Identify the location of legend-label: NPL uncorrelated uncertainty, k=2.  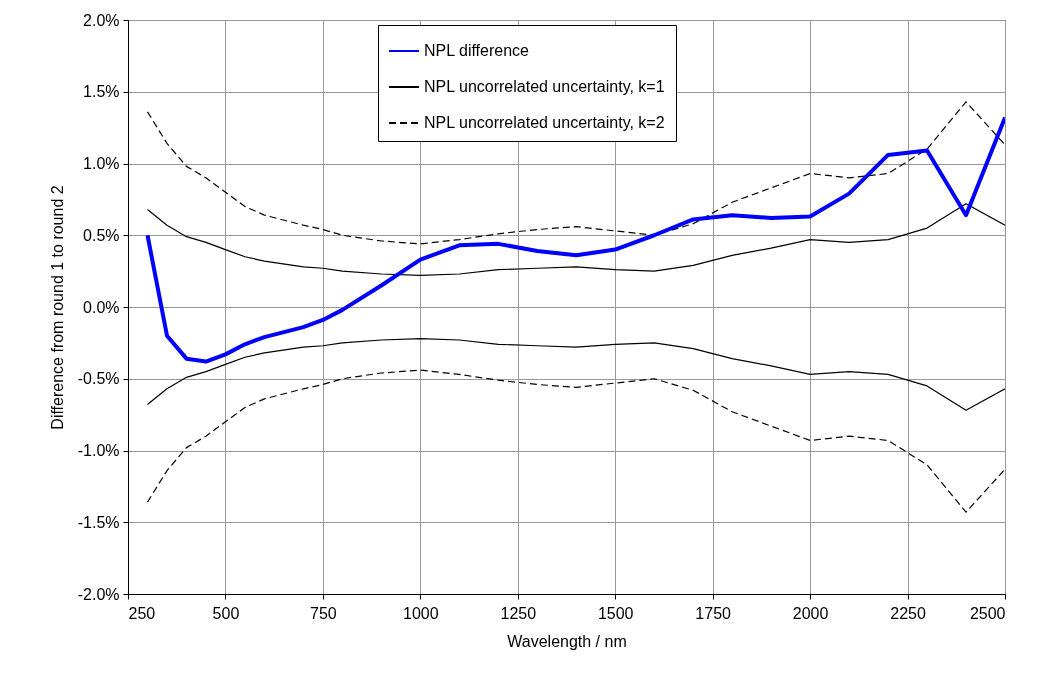
(544, 122).